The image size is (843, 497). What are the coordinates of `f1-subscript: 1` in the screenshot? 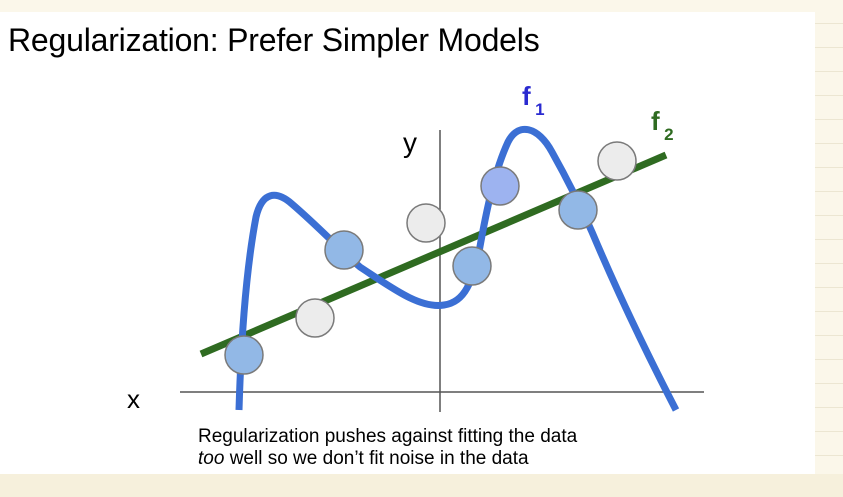 It's located at (539, 109).